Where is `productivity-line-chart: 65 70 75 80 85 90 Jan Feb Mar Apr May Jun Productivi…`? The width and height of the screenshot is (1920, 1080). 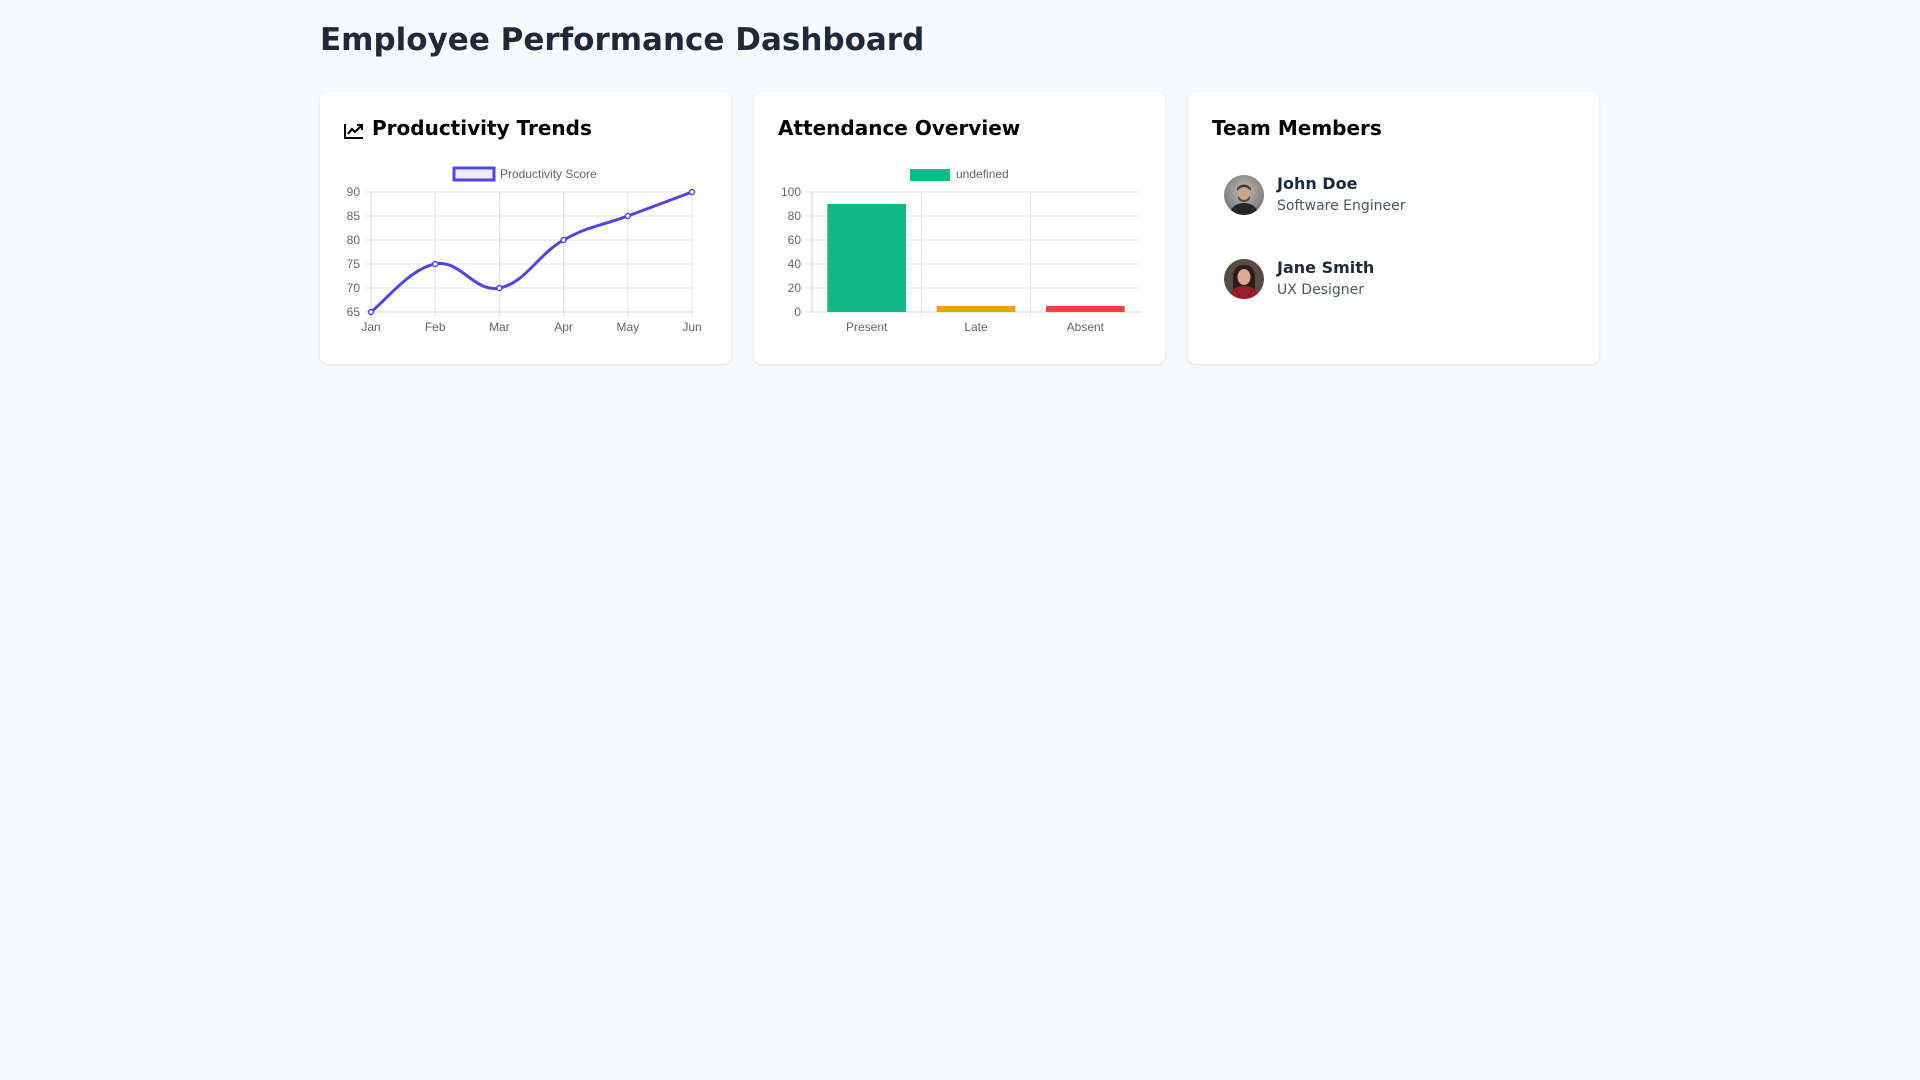
productivity-line-chart: 65 70 75 80 85 90 Jan Feb Mar Apr May Jun Productivi… is located at coordinates (524, 250).